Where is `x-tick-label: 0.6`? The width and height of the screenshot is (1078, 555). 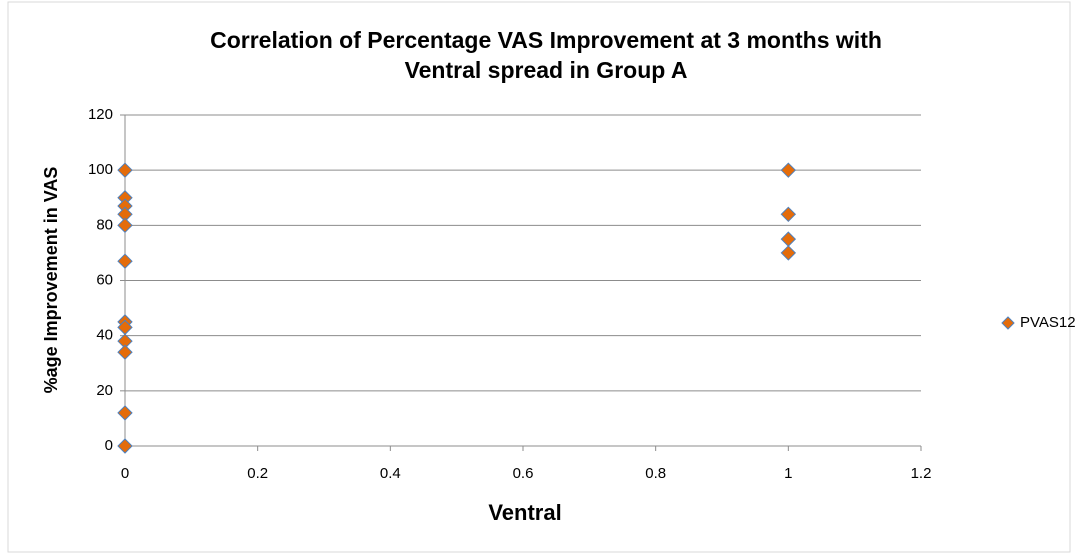 x-tick-label: 0.6 is located at coordinates (523, 473).